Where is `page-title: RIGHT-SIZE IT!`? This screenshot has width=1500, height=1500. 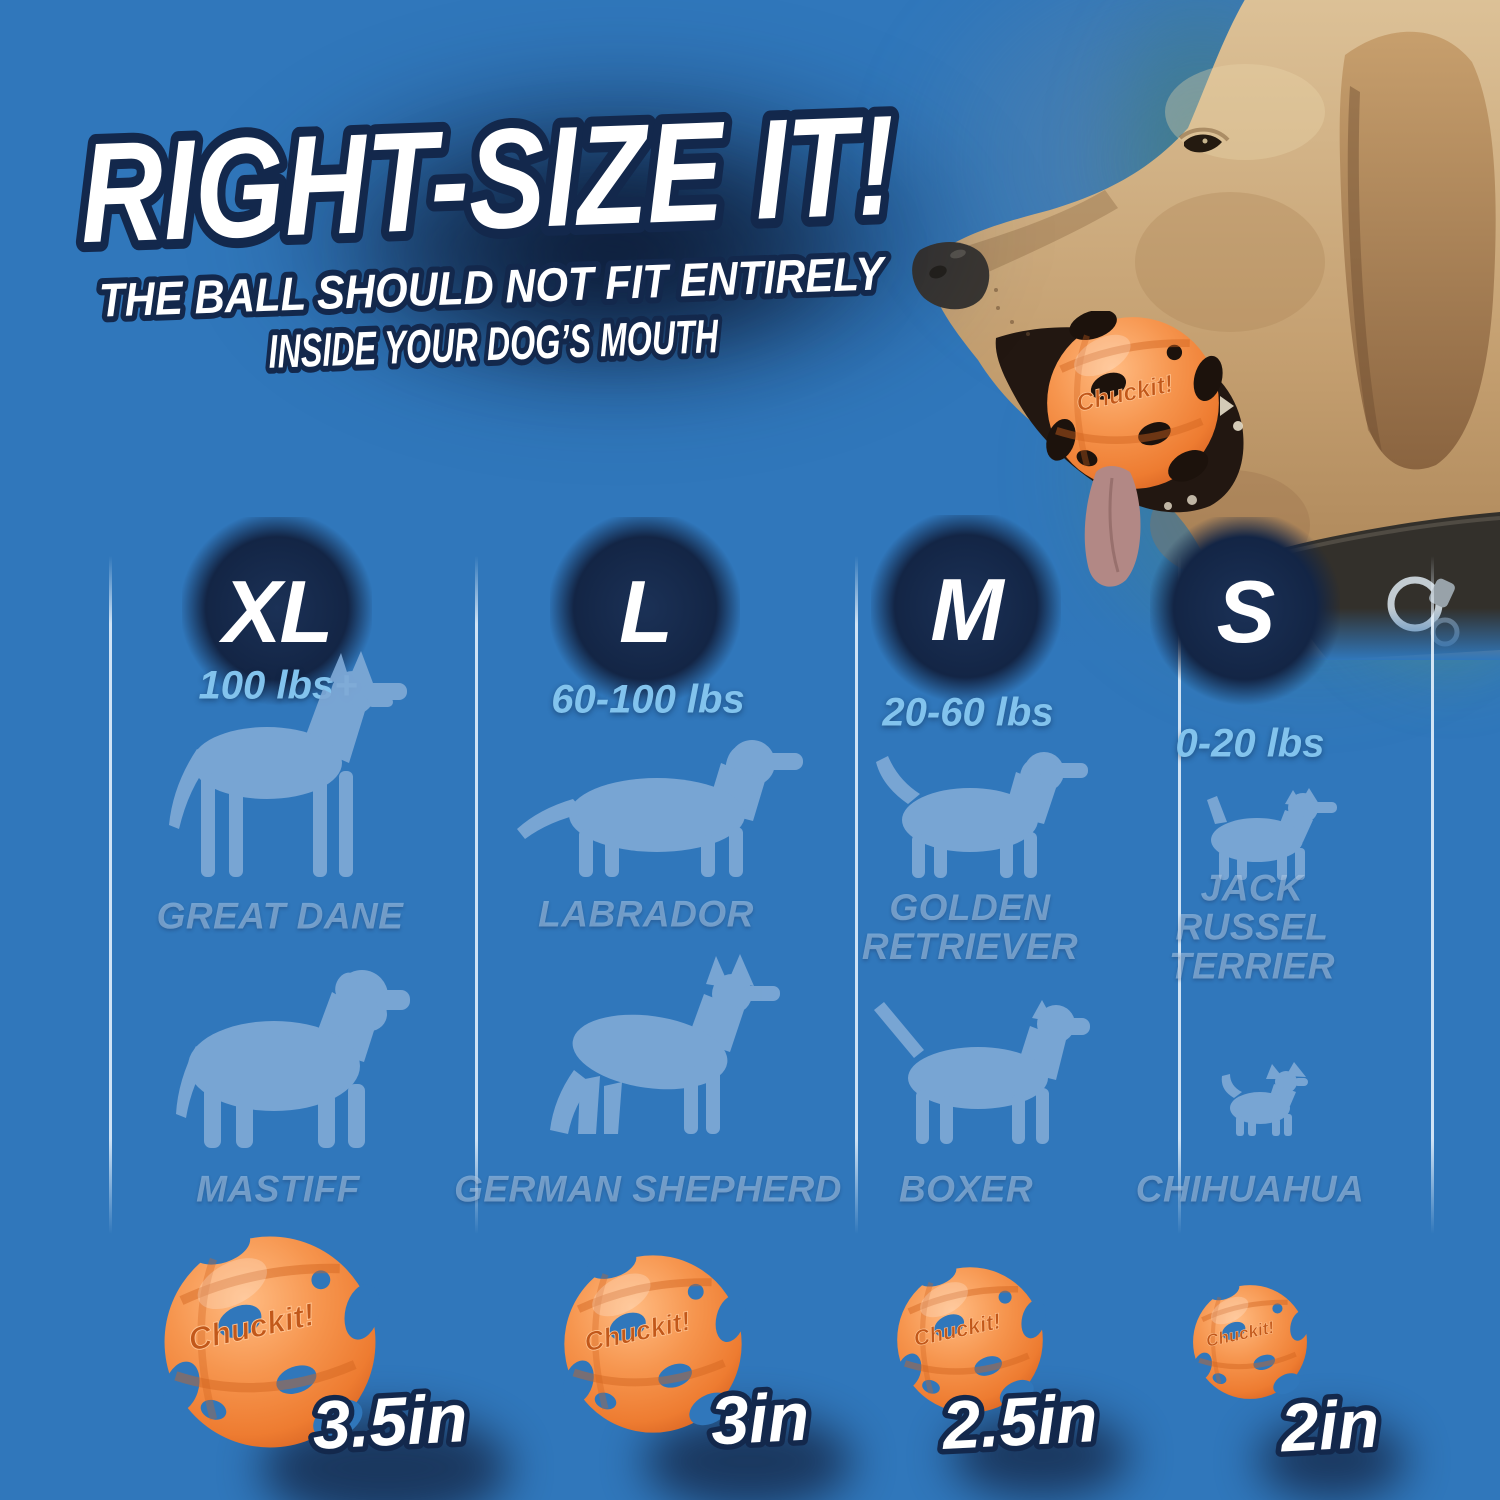
page-title: RIGHT-SIZE IT! is located at coordinates (488, 179).